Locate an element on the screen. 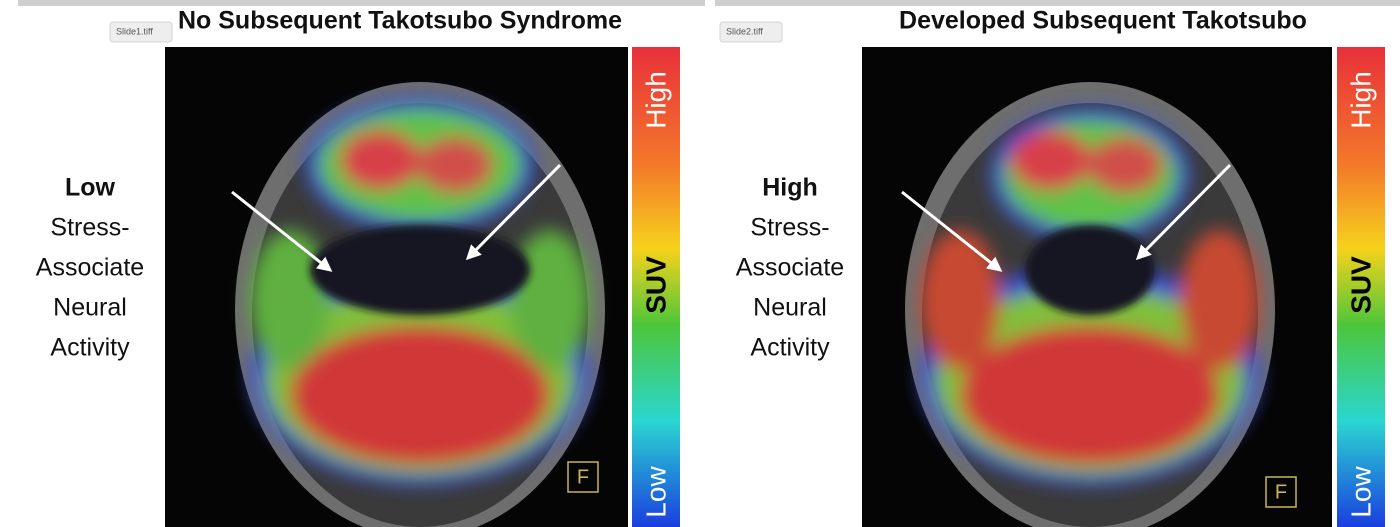 This screenshot has width=1400, height=527. activity-level: Low is located at coordinates (90, 188).